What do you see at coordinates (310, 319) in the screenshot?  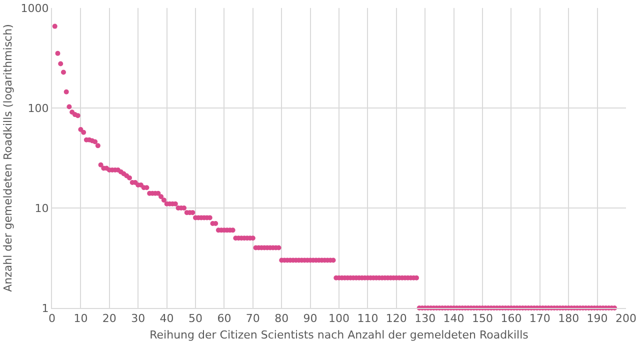 I see `x-tick-label: 90` at bounding box center [310, 319].